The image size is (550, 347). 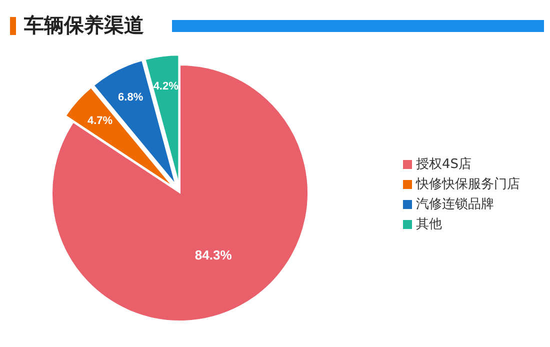 I want to click on legend-label: 汽修连锁品牌, so click(x=455, y=204).